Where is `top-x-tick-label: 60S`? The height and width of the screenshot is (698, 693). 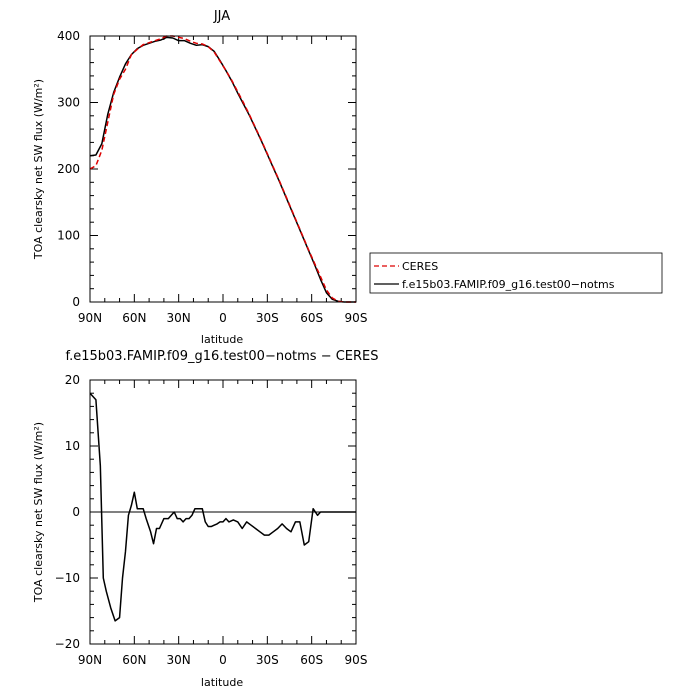 top-x-tick-label: 60S is located at coordinates (311, 318).